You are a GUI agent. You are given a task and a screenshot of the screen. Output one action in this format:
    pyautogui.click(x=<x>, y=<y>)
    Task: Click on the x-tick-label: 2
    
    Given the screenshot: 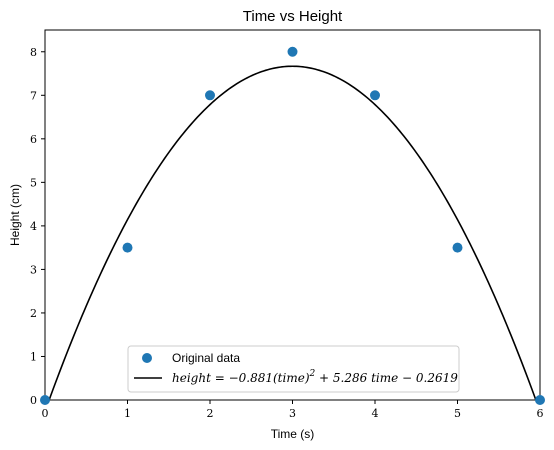 What is the action you would take?
    pyautogui.click(x=210, y=413)
    